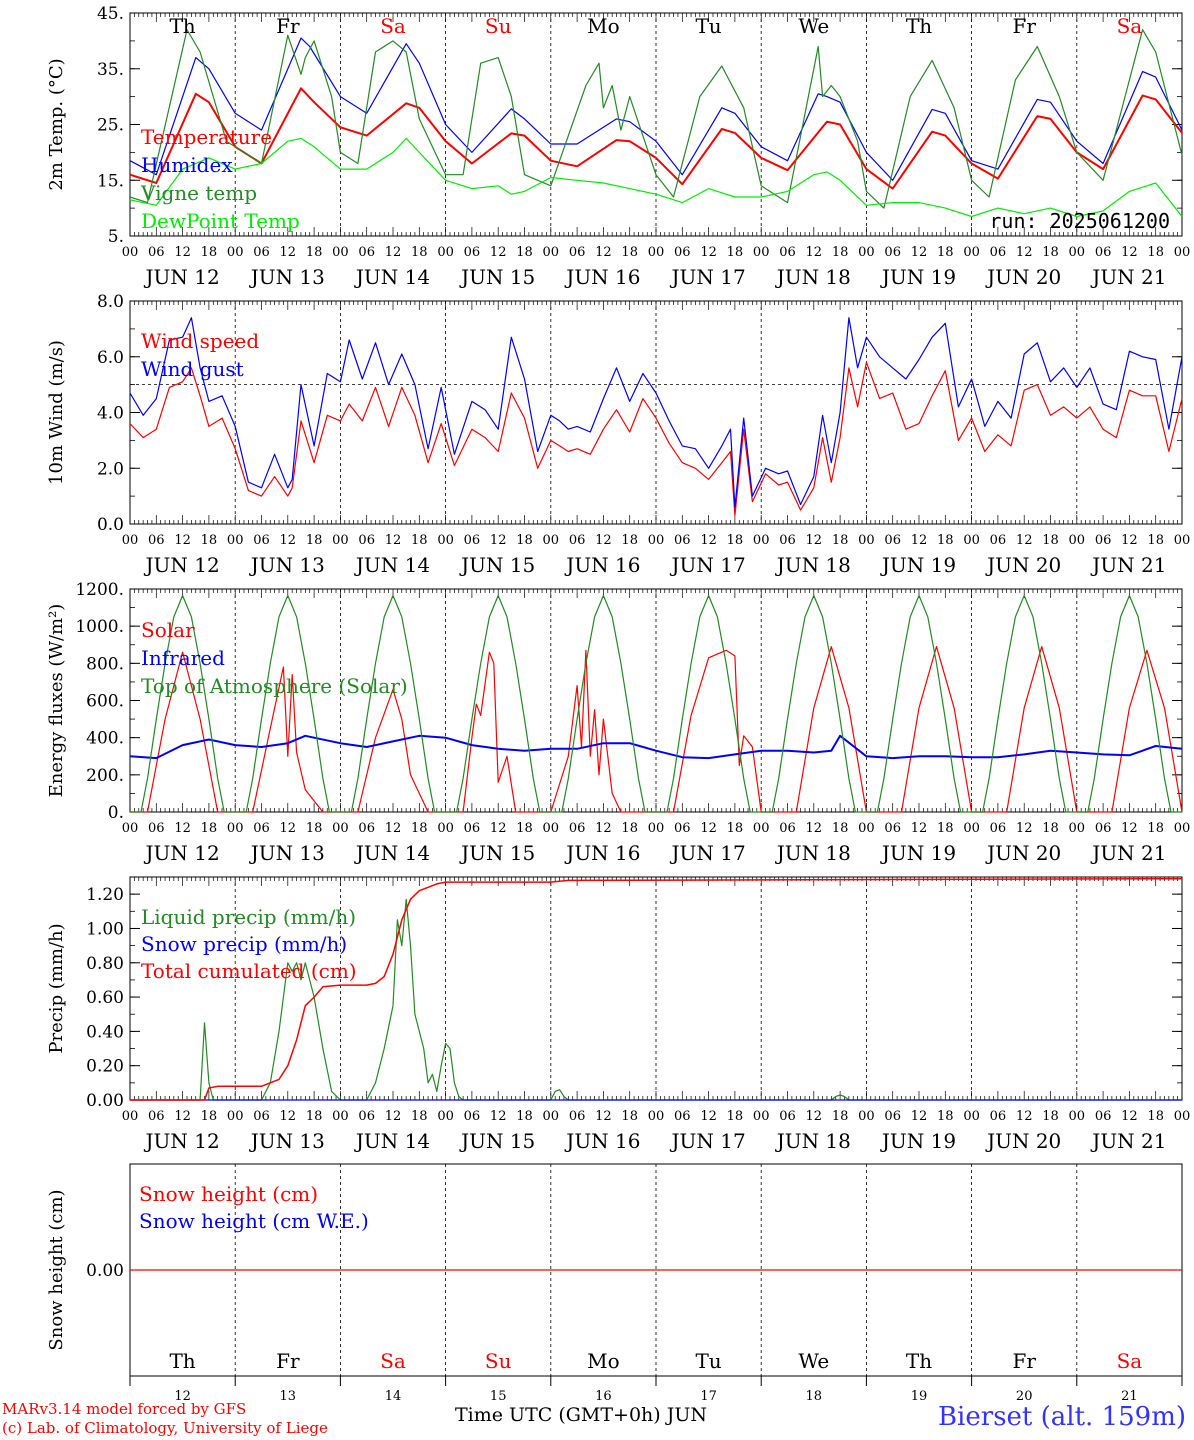 This screenshot has height=1440, width=1194. I want to click on y-tick-label: 2.0, so click(110, 469).